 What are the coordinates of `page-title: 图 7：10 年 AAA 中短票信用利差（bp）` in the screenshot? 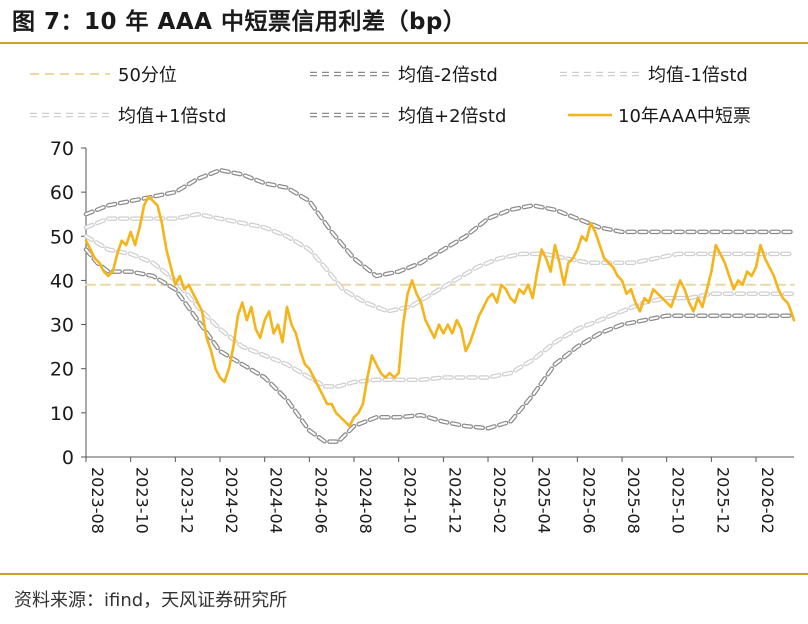 It's located at (239, 22).